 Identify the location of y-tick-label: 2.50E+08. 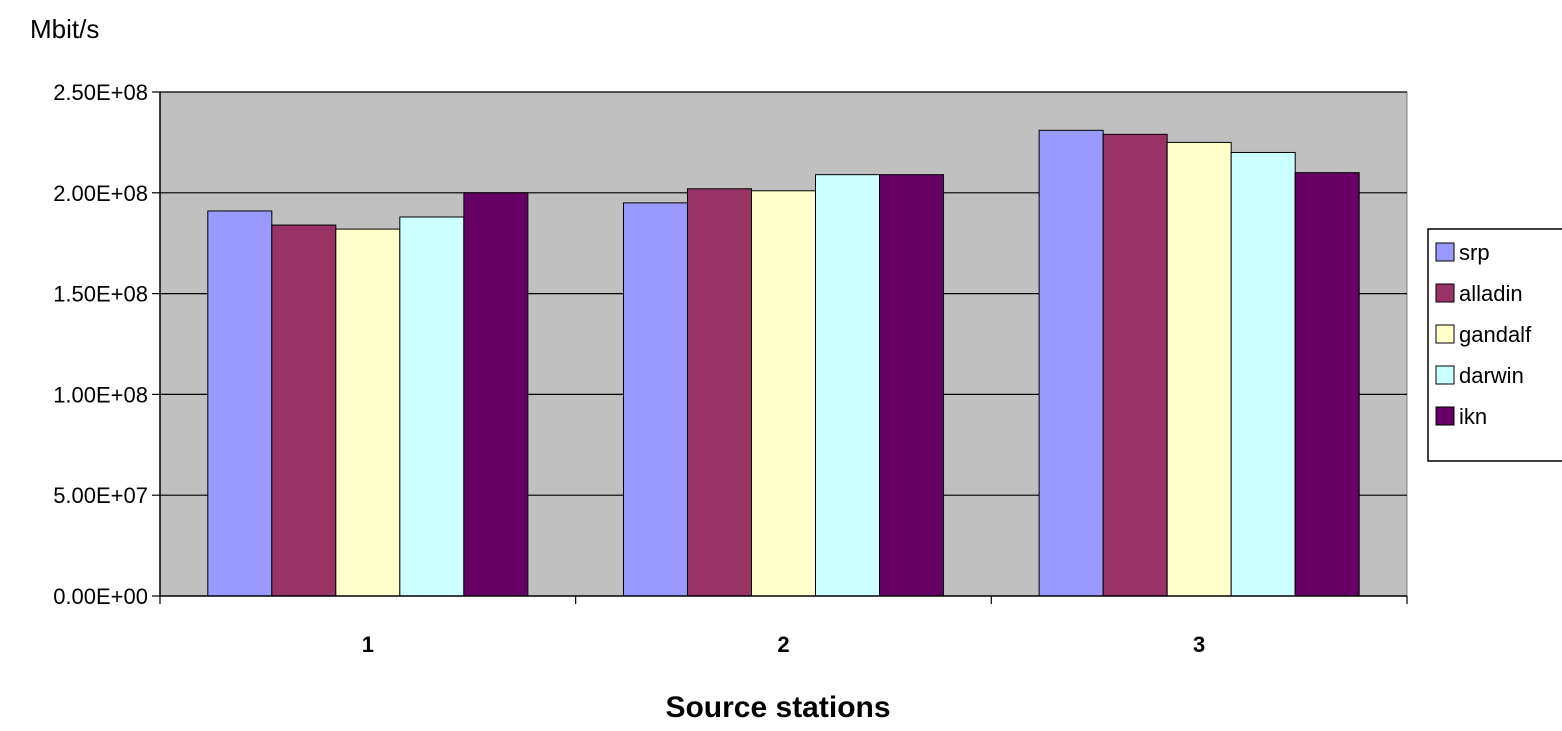
(100, 92).